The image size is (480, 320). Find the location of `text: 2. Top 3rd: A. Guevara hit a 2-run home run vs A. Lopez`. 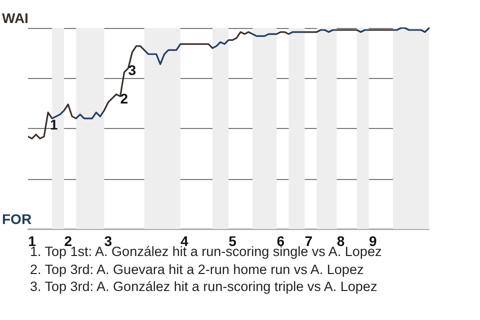

text: 2. Top 3rd: A. Guevara hit a 2-run home run vs A. Lopez is located at coordinates (197, 269).